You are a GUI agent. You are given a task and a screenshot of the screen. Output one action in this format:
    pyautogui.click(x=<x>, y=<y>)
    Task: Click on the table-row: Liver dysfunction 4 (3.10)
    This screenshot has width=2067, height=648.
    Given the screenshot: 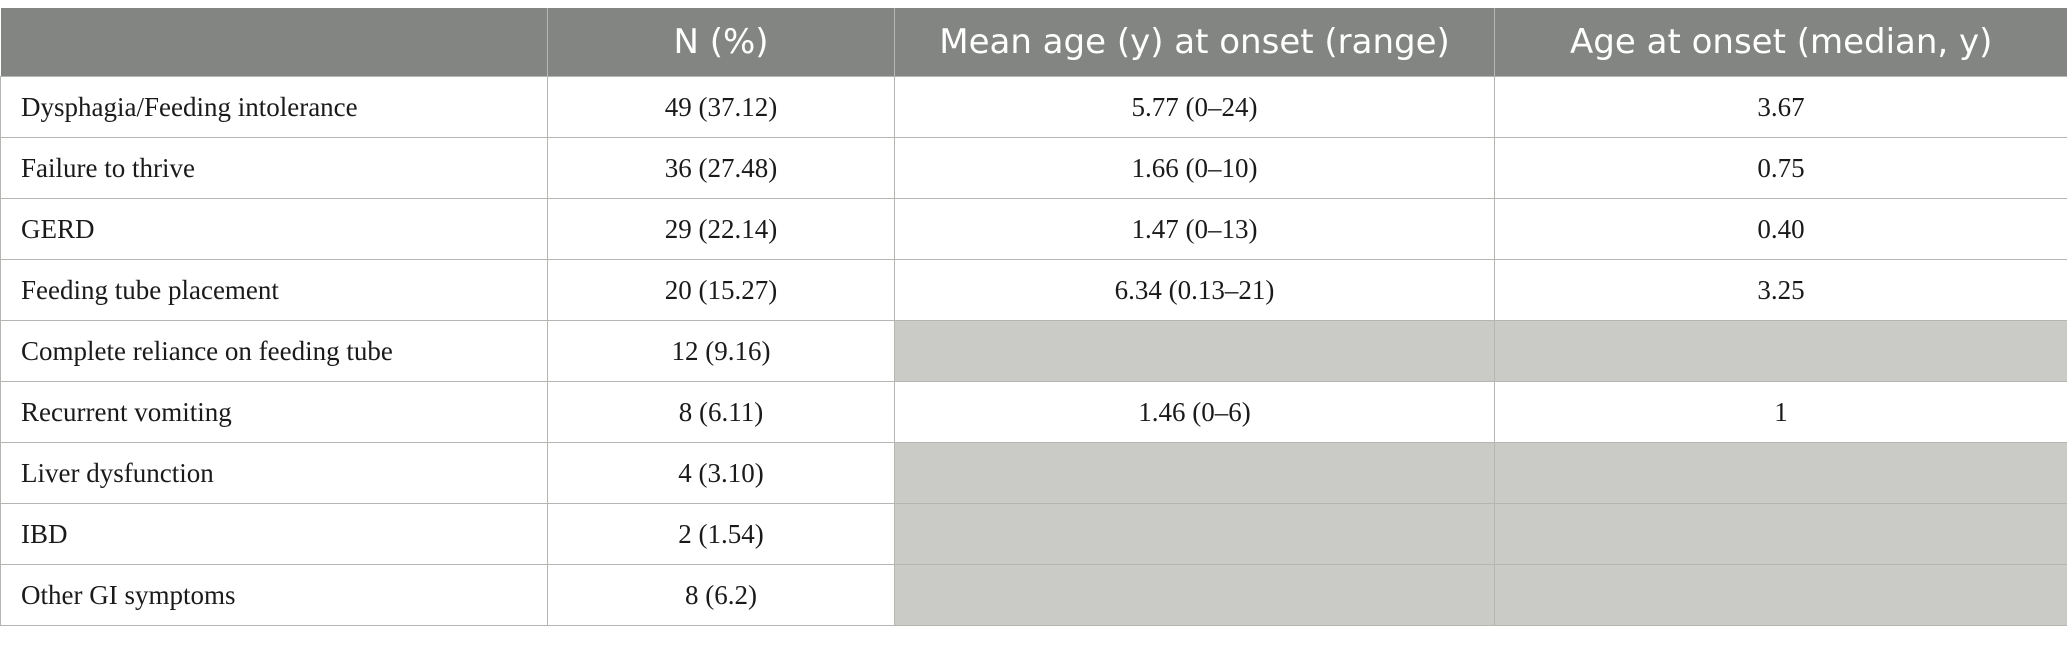 What is the action you would take?
    pyautogui.click(x=1033, y=473)
    